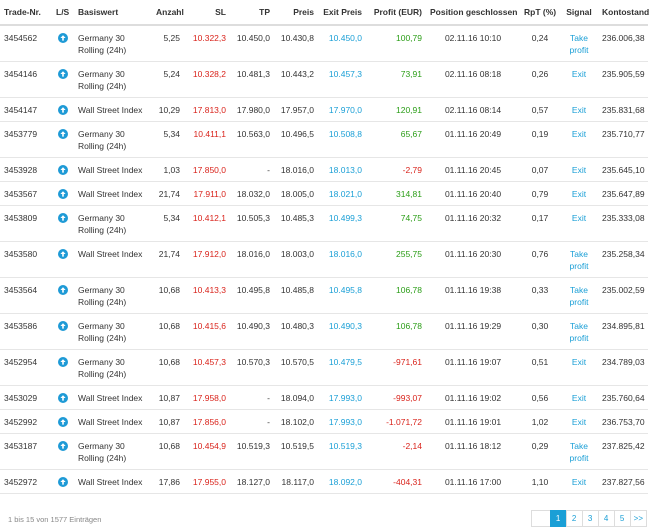 Image resolution: width=650 pixels, height=530 pixels. Describe the element at coordinates (540, 43) in the screenshot. I see `rpt-cell: 0,24` at that location.